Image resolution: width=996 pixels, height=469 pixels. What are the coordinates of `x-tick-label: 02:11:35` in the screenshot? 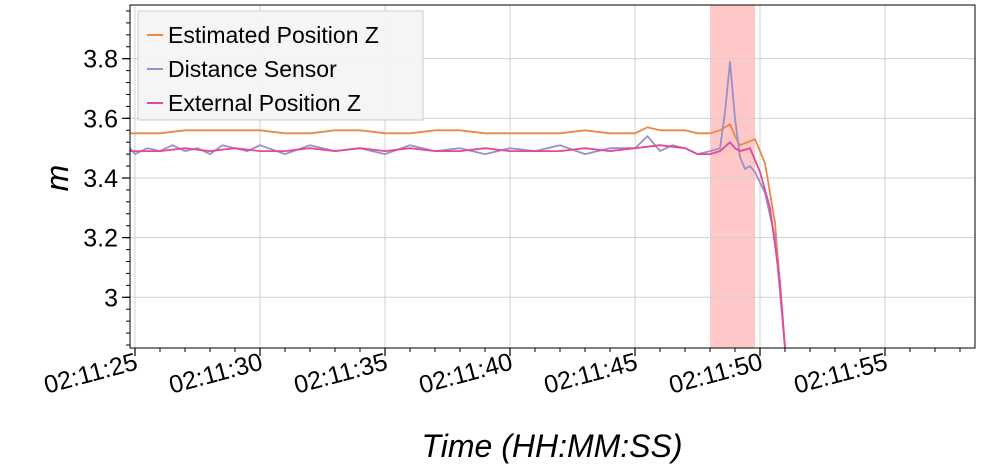 It's located at (340, 374).